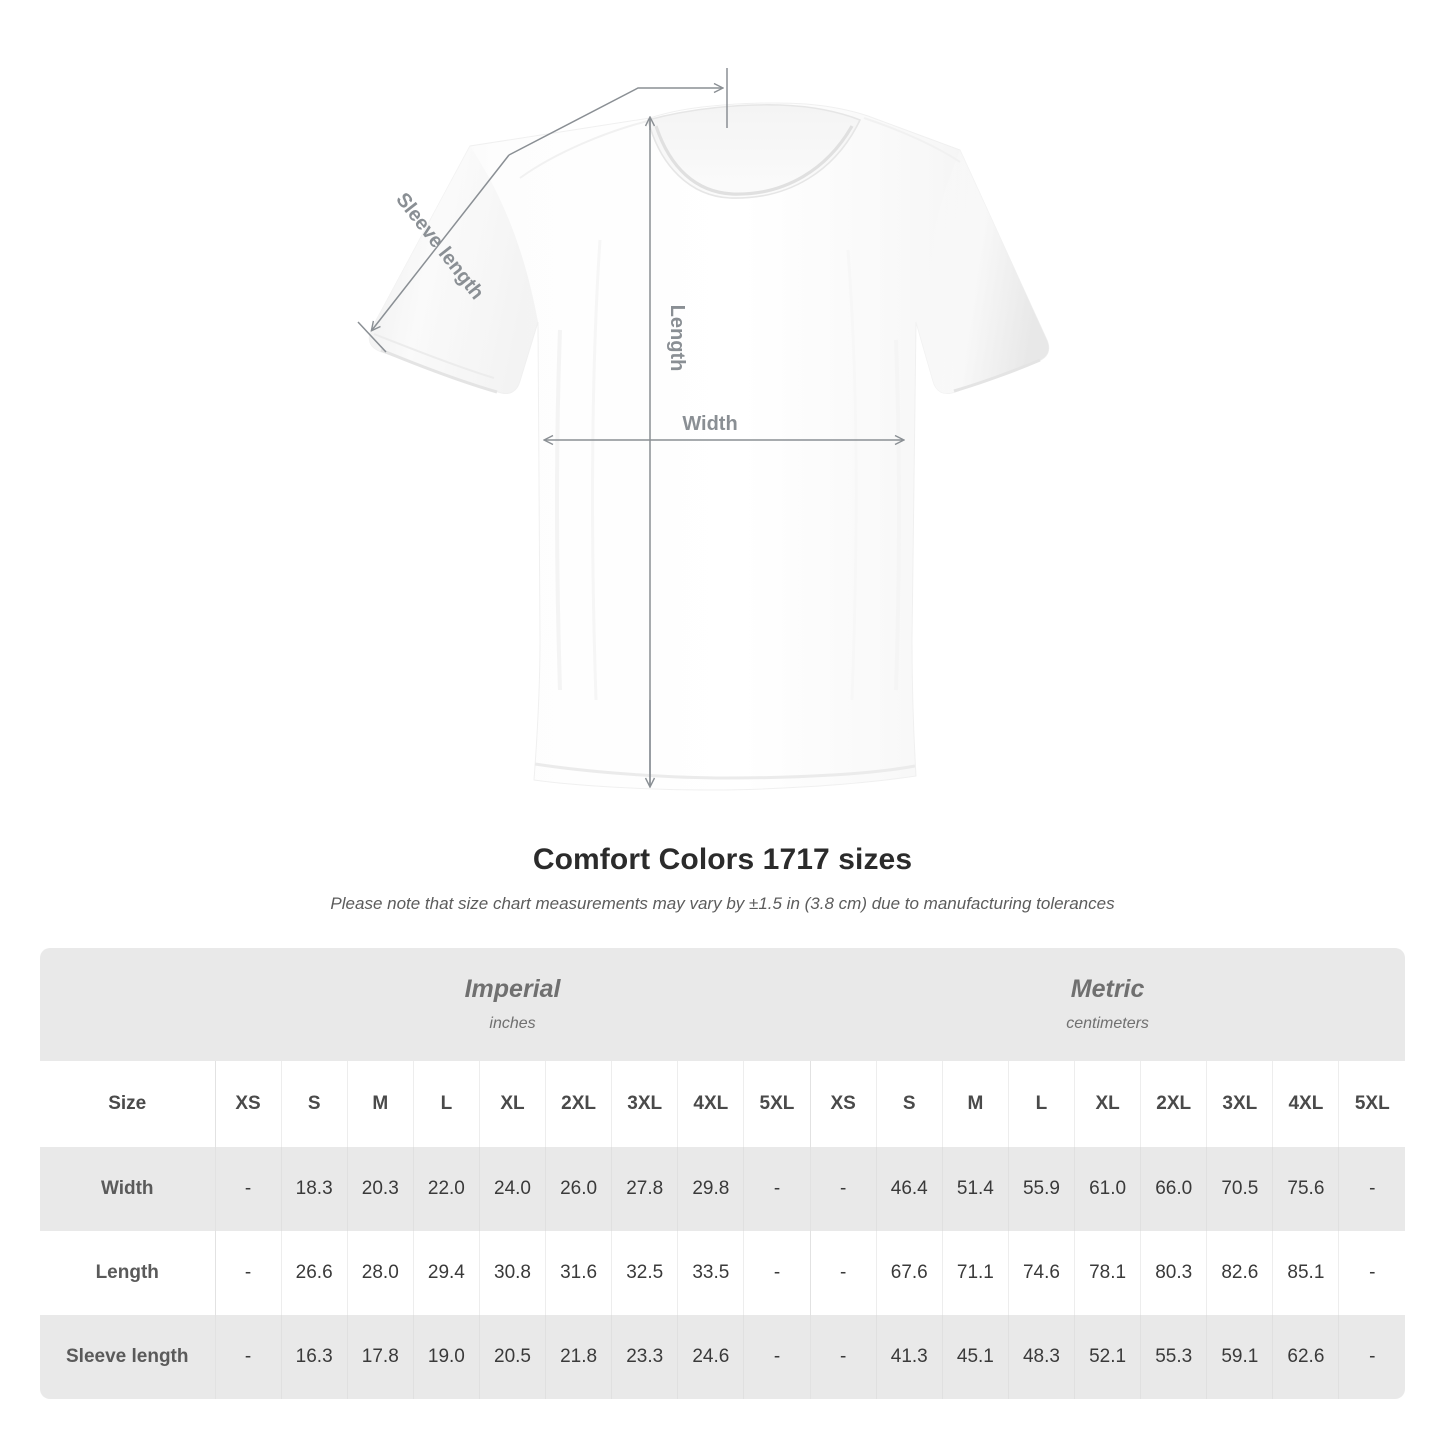 The height and width of the screenshot is (1445, 1445). I want to click on cell-metric-sleeve-length-xl: 52.1, so click(1107, 1357).